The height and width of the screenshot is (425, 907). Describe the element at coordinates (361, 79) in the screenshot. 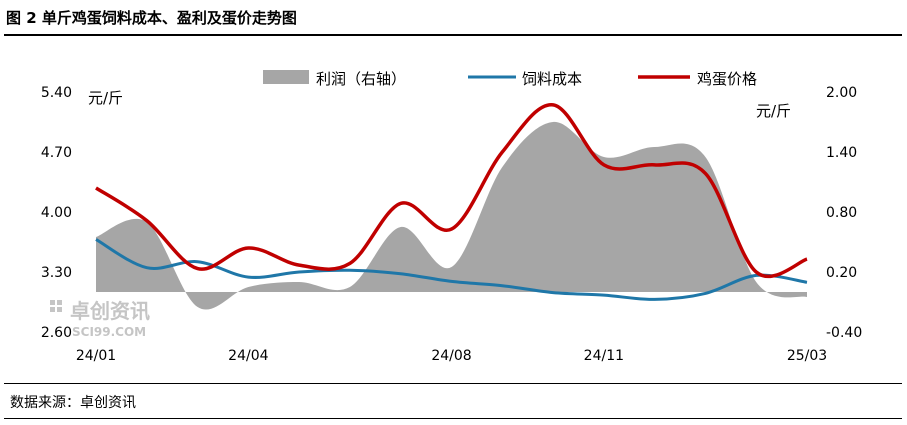

I see `legend-label-profit: 利润（右轴）` at that location.